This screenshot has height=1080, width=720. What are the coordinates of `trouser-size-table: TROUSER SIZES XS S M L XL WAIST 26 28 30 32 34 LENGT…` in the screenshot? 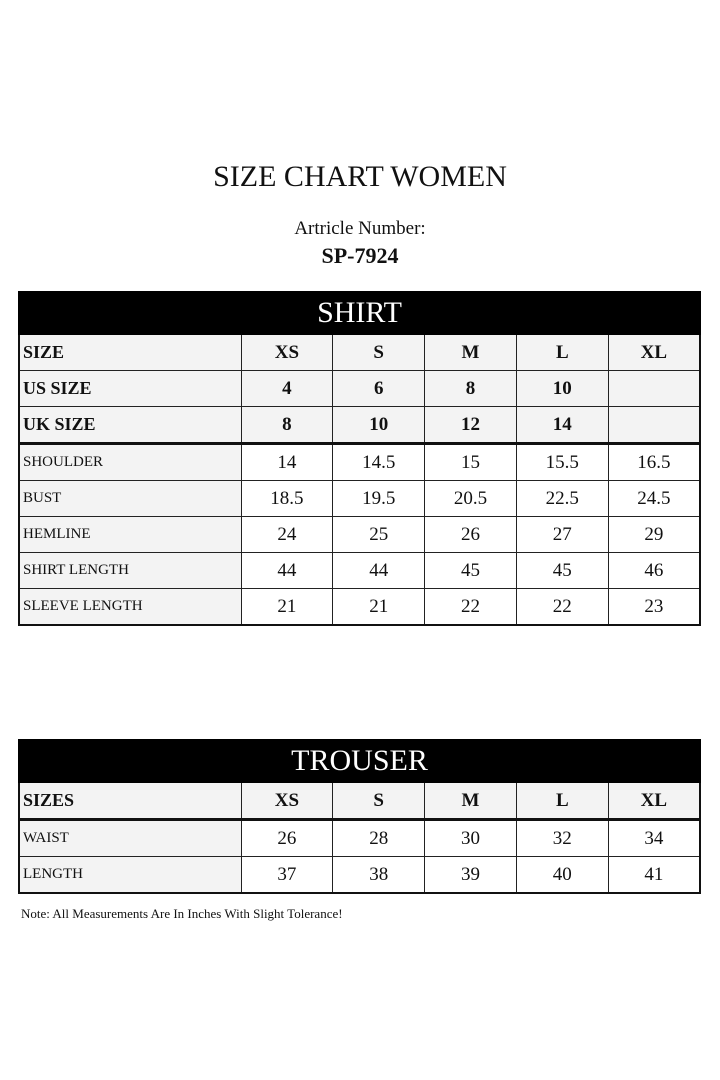 It's located at (359, 816).